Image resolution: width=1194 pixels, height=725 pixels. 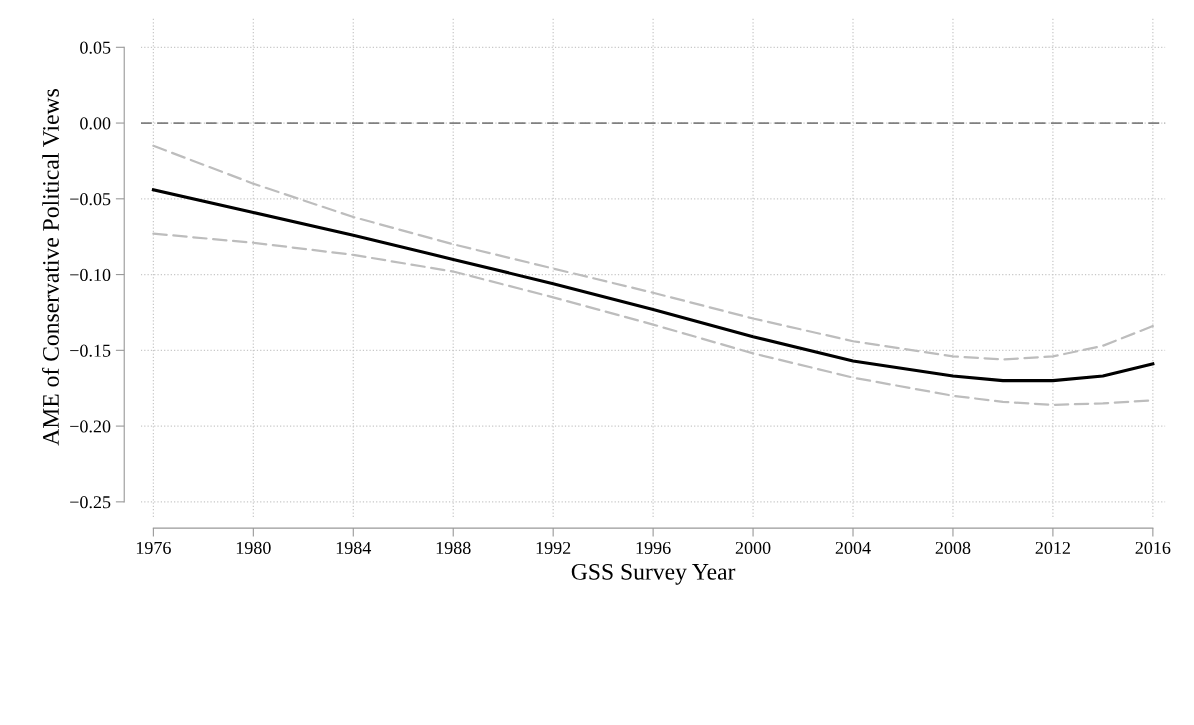 I want to click on x-axis-title: GSS Survey Year, so click(x=653, y=574).